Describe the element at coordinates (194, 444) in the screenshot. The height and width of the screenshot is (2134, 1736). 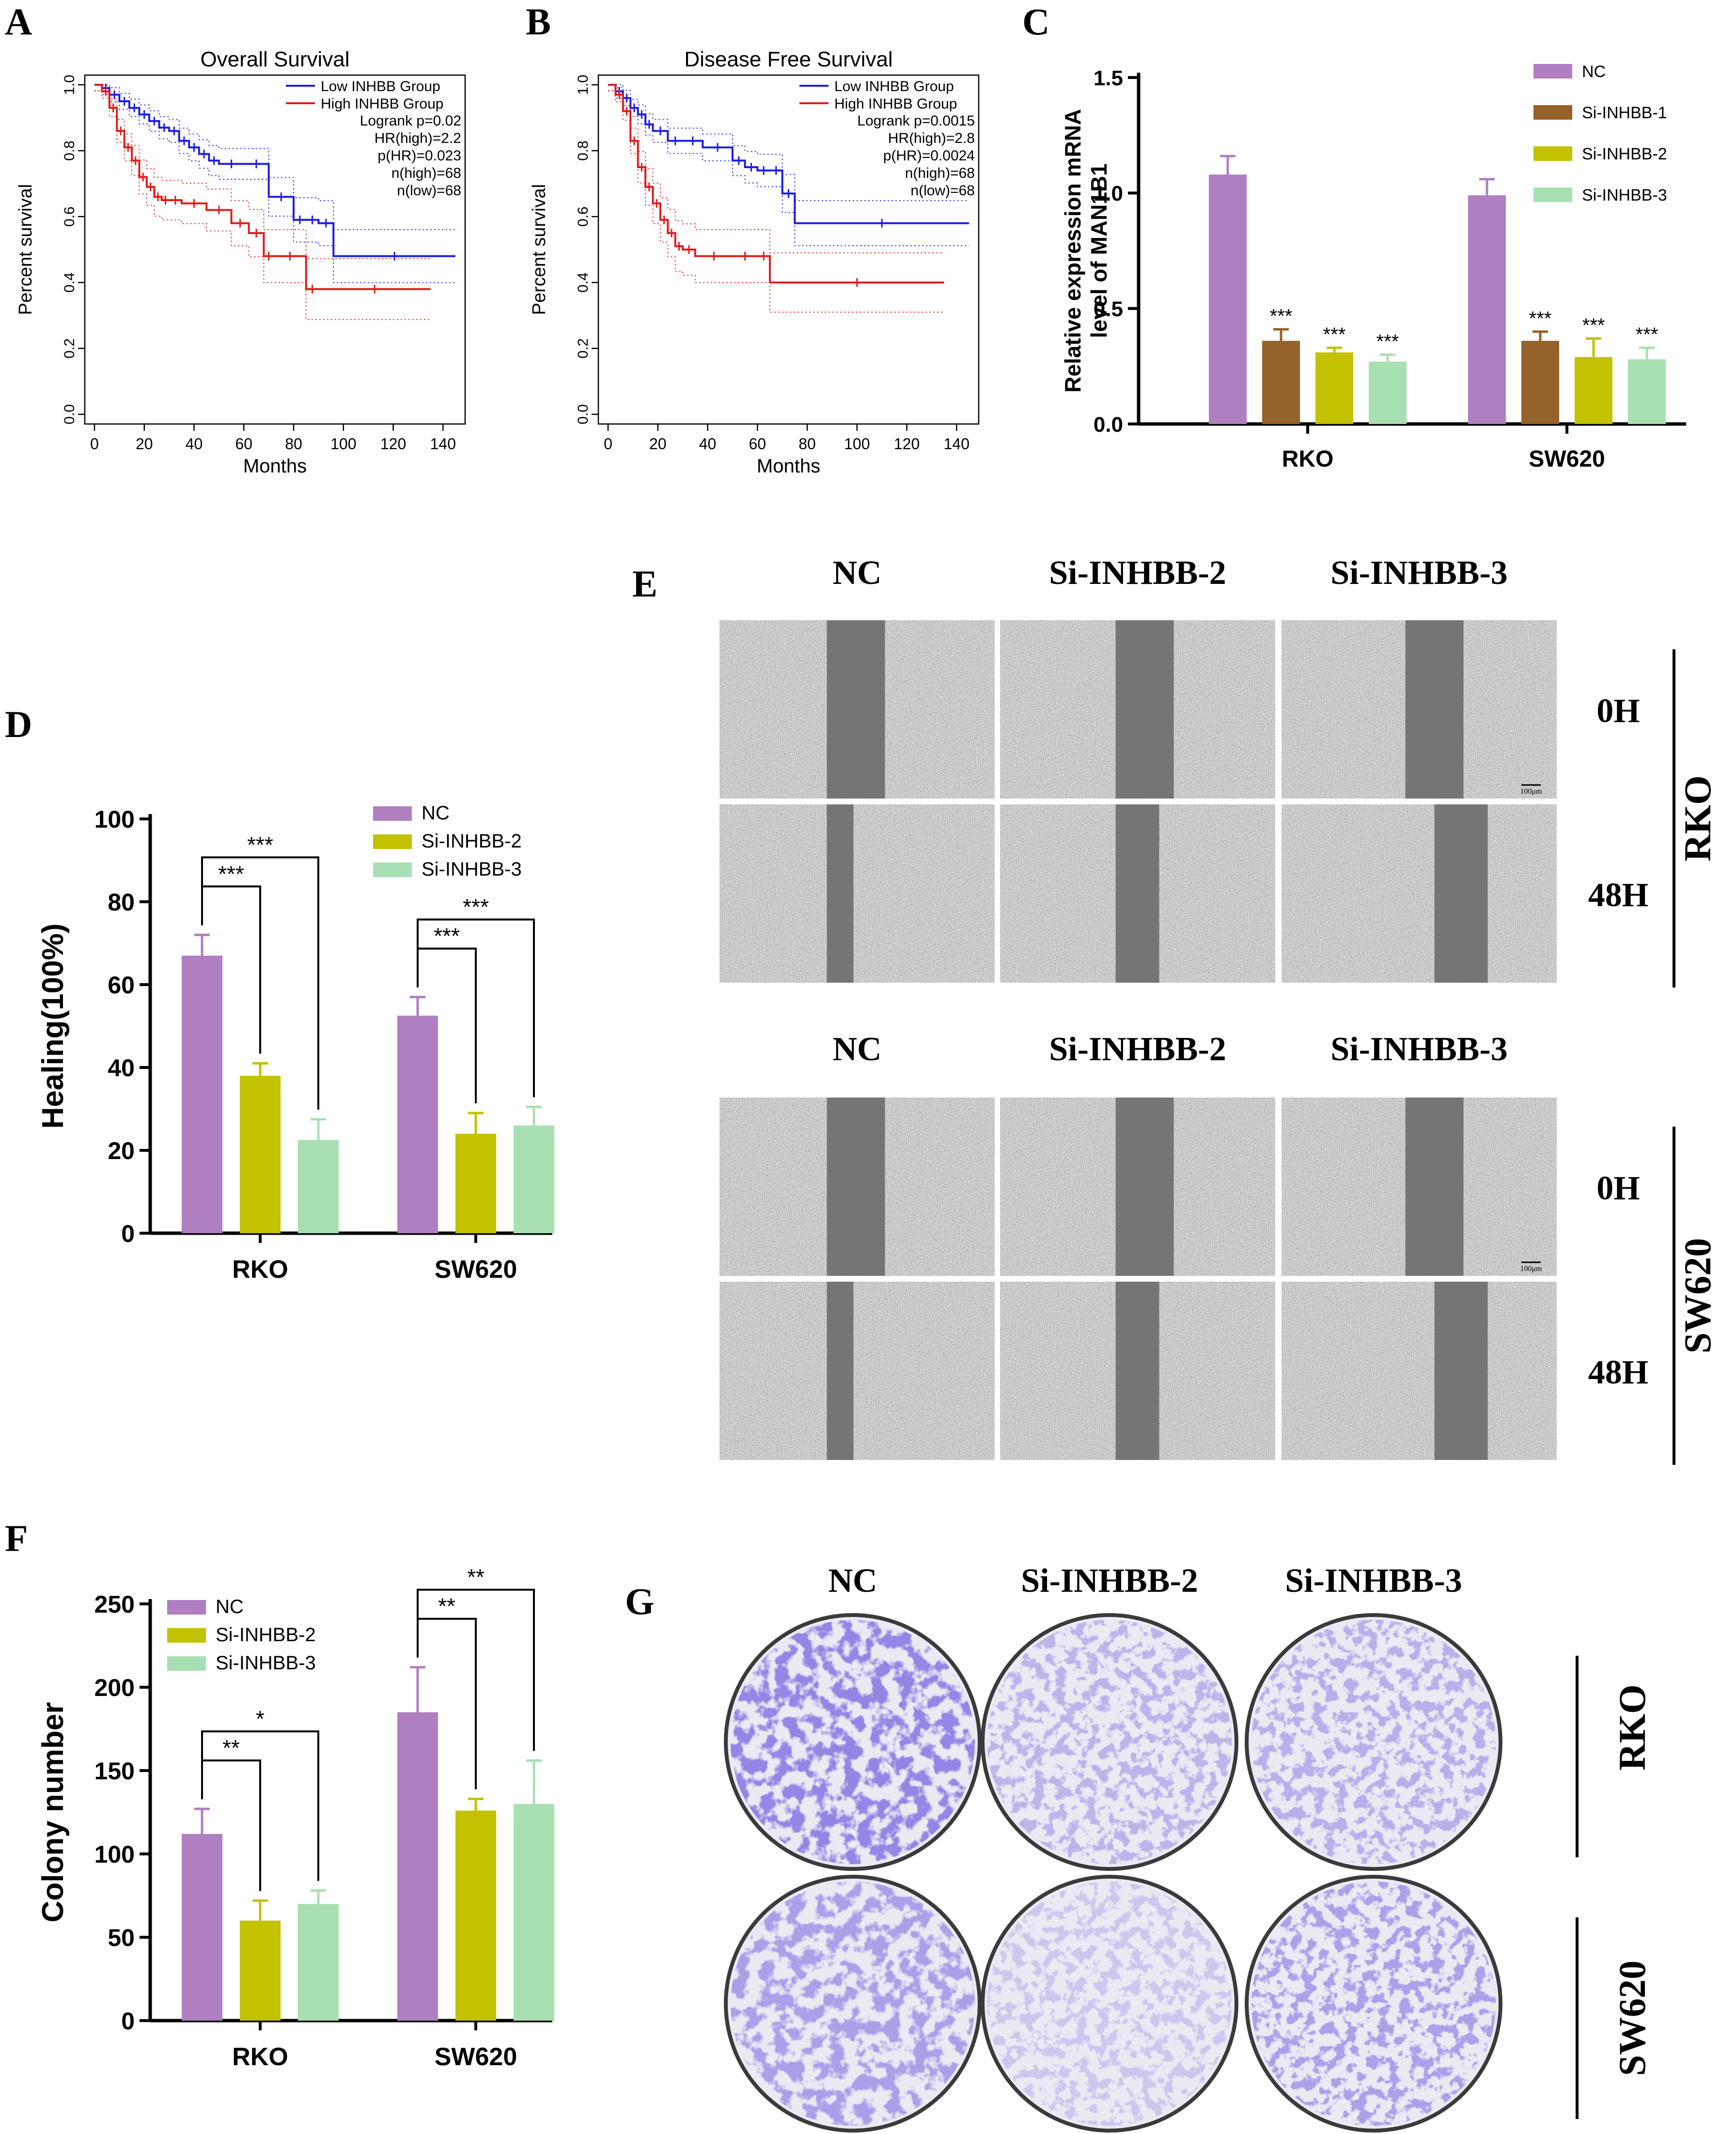
I see `x-tick-label: 40` at that location.